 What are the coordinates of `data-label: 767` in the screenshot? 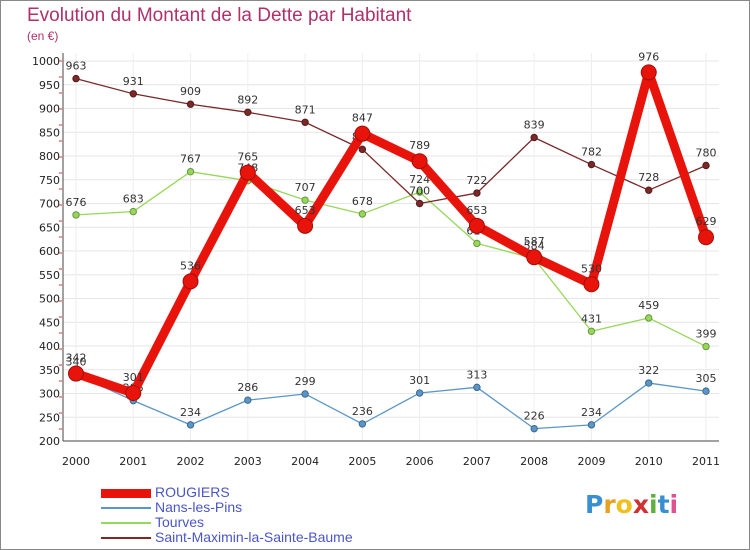 It's located at (190, 159).